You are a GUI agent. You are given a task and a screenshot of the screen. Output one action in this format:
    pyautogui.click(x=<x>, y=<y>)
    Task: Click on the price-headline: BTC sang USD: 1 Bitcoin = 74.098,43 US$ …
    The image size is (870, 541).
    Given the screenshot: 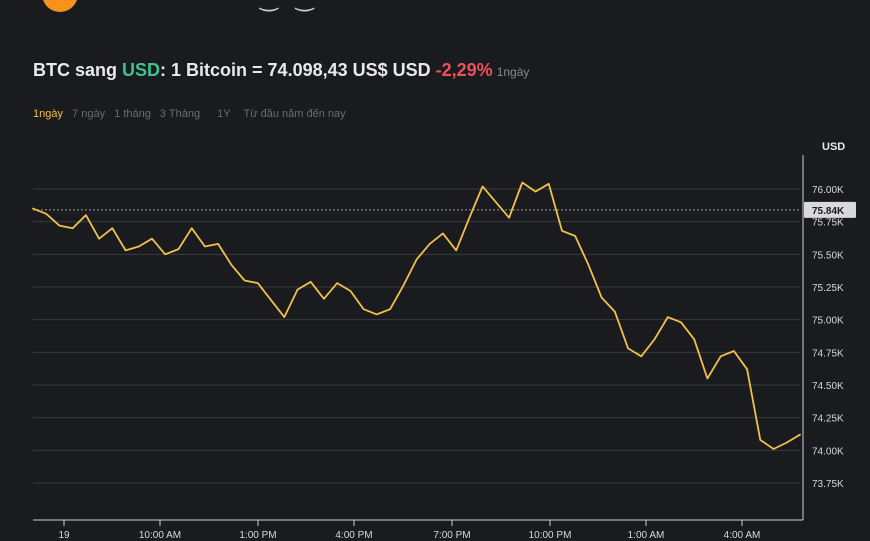 What is the action you would take?
    pyautogui.click(x=281, y=70)
    